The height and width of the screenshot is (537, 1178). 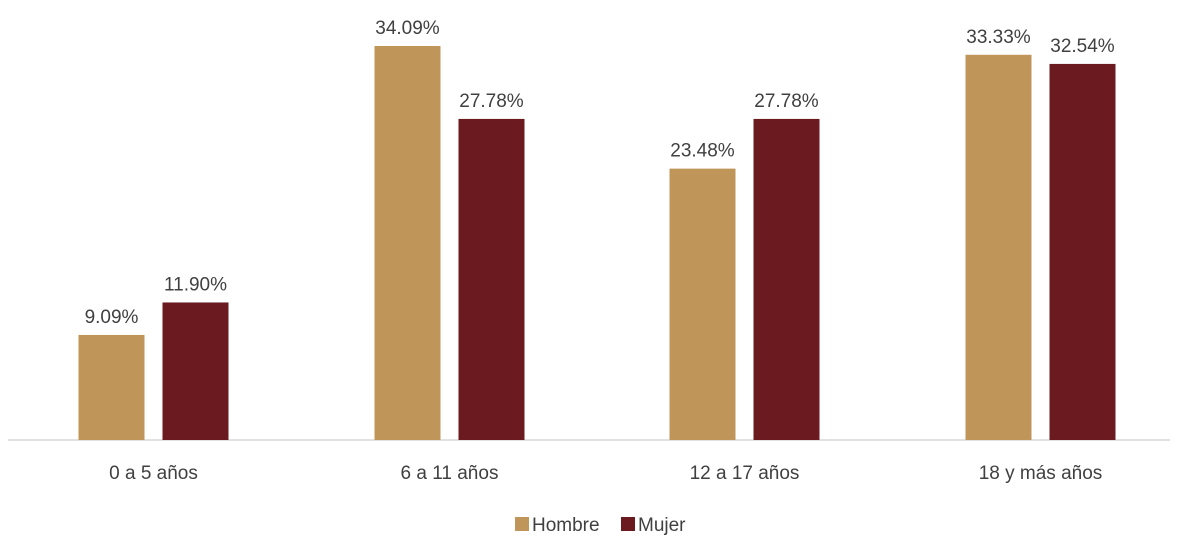 I want to click on data-label-hombre-0: 9.09%, so click(x=112, y=317).